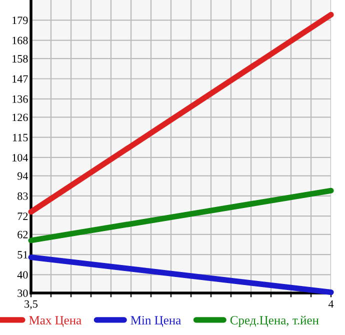 The width and height of the screenshot is (345, 335). I want to click on y-tick-label: 168, so click(20, 40).